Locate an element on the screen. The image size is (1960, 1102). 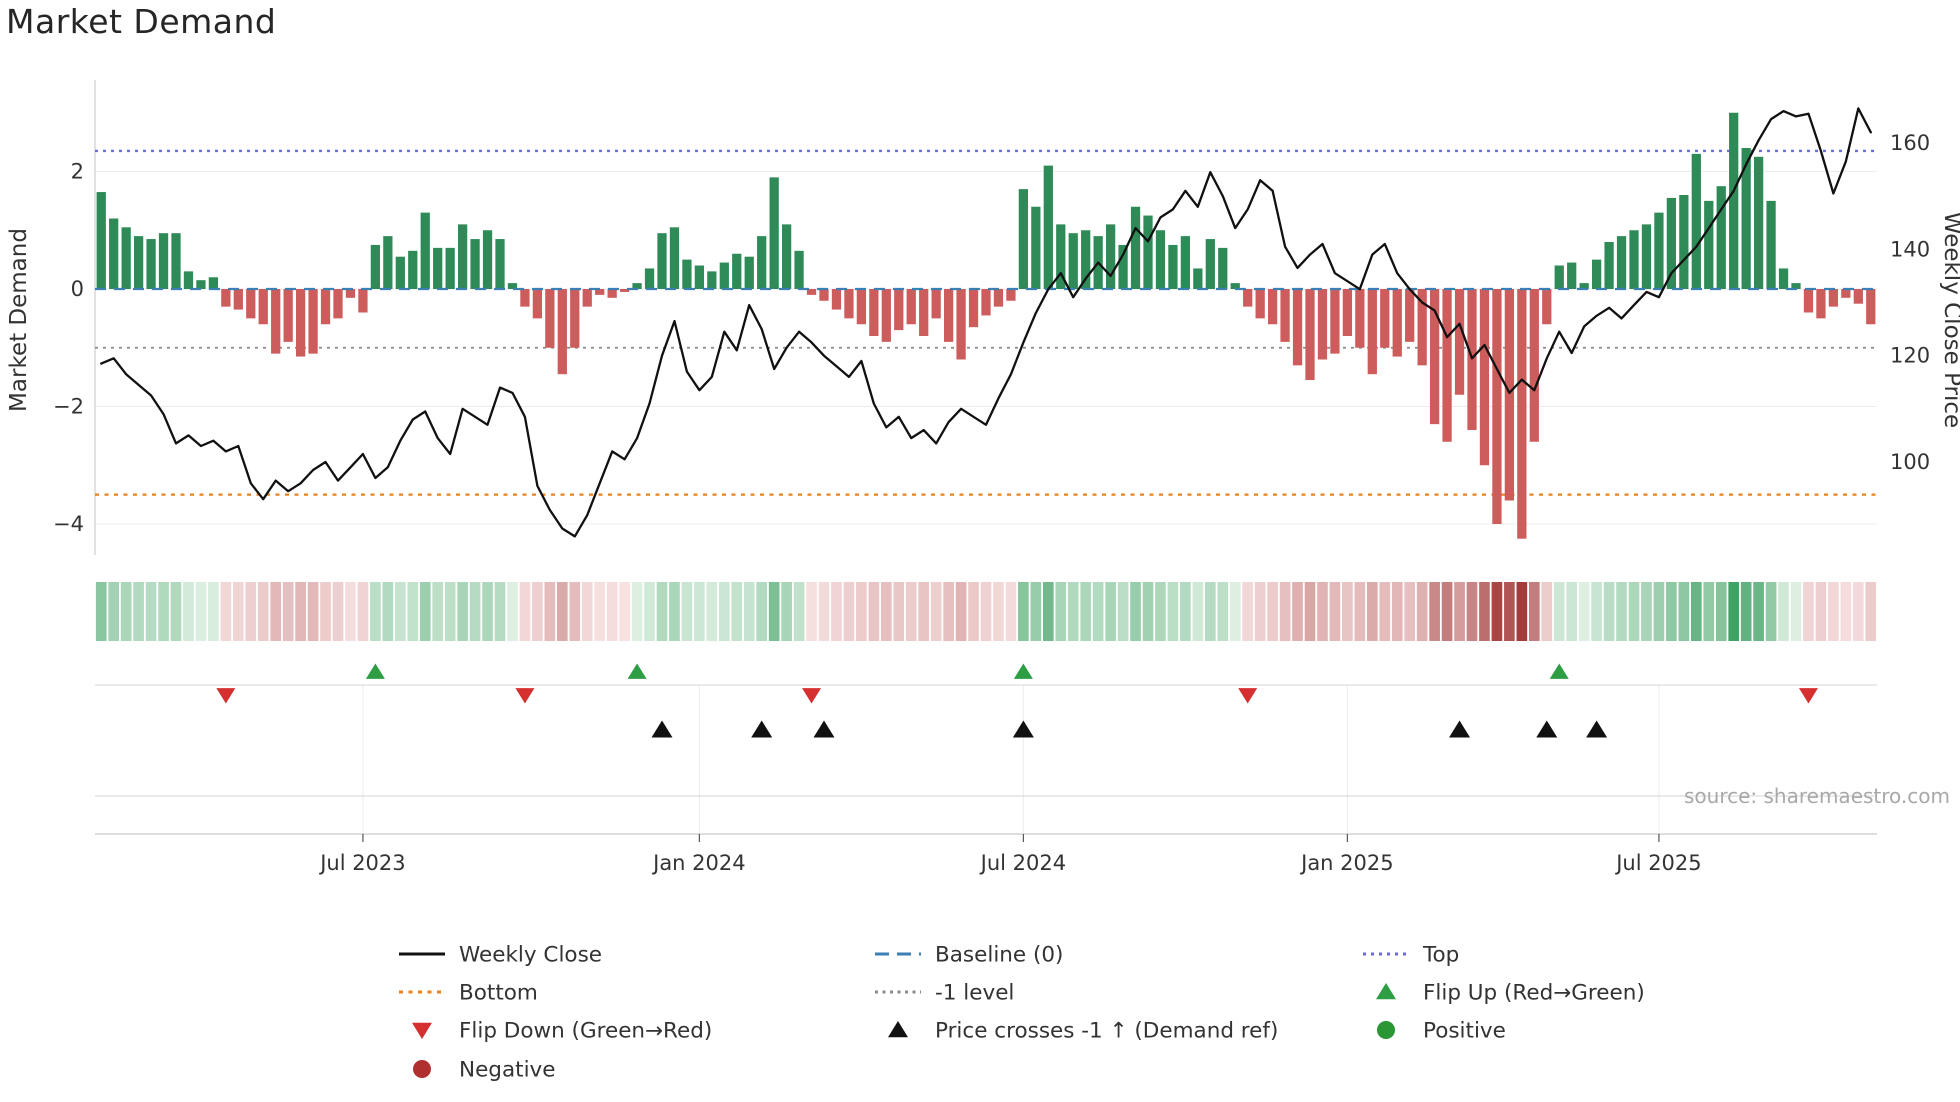
legend-item-price-crosses-1-demand-ref: Price crosses -1 ↑ (Demand ref) is located at coordinates (1083, 1031).